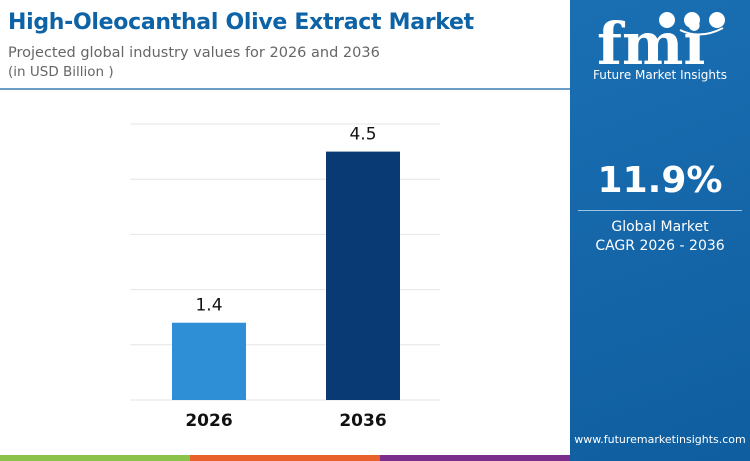 The height and width of the screenshot is (461, 750). I want to click on bar-2026, so click(209, 361).